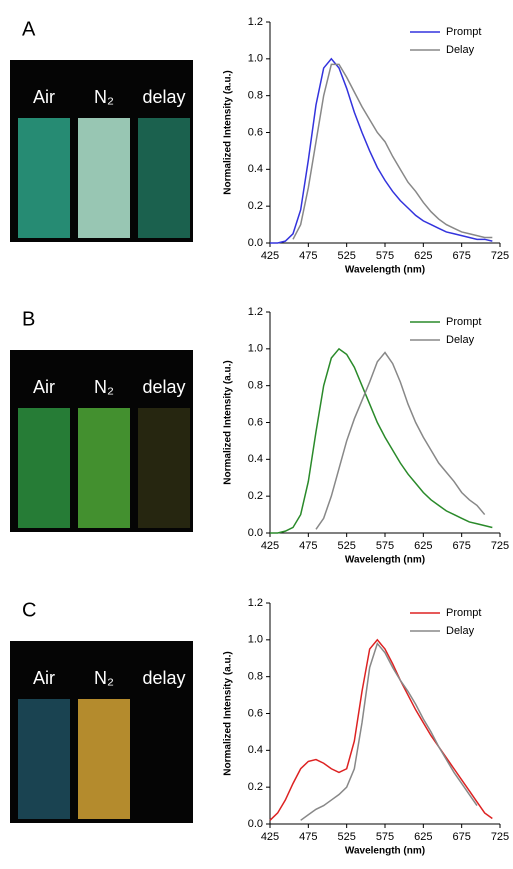  I want to click on panel-label: B, so click(28, 319).